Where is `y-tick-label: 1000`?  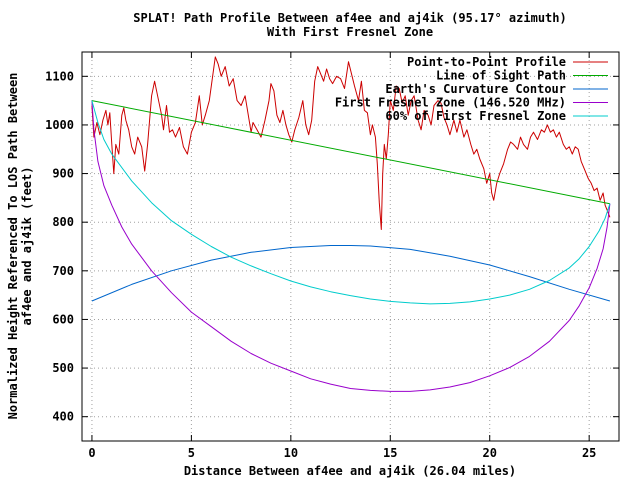 y-tick-label: 1000 is located at coordinates (59, 125).